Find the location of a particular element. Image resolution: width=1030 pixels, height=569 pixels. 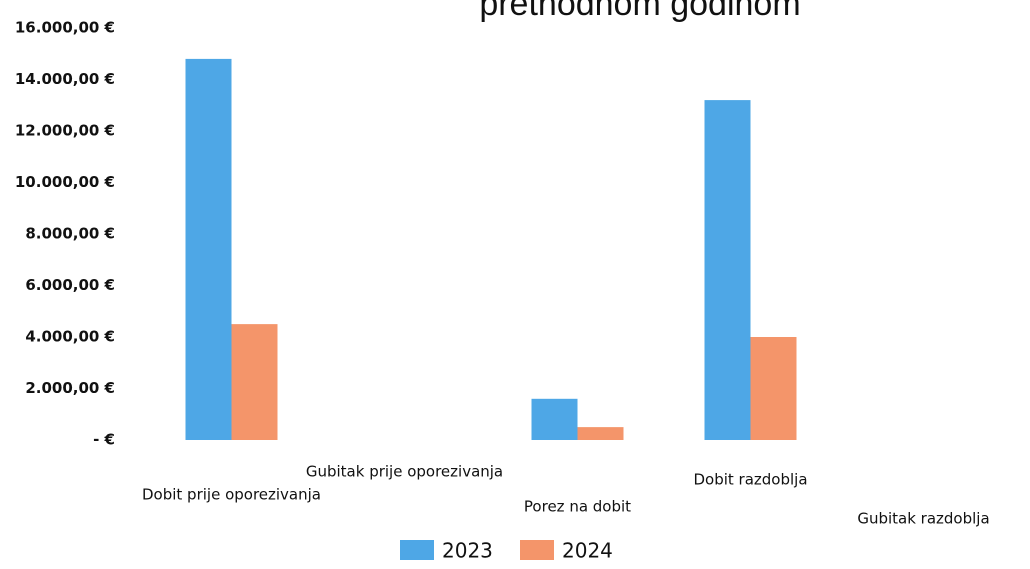

x-tick-label: Porez na dobit is located at coordinates (577, 507).